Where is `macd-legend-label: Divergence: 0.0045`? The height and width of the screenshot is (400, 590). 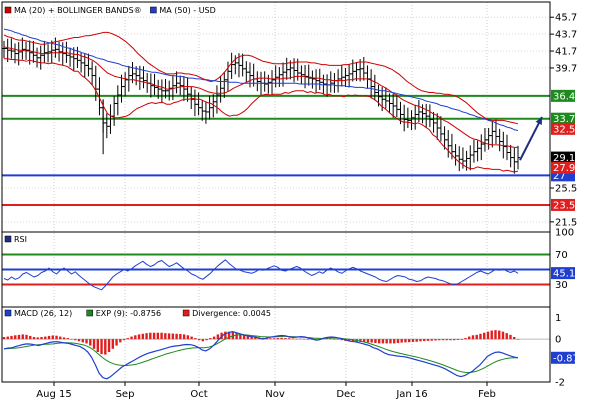 macd-legend-label: Divergence: 0.0045 is located at coordinates (231, 313).